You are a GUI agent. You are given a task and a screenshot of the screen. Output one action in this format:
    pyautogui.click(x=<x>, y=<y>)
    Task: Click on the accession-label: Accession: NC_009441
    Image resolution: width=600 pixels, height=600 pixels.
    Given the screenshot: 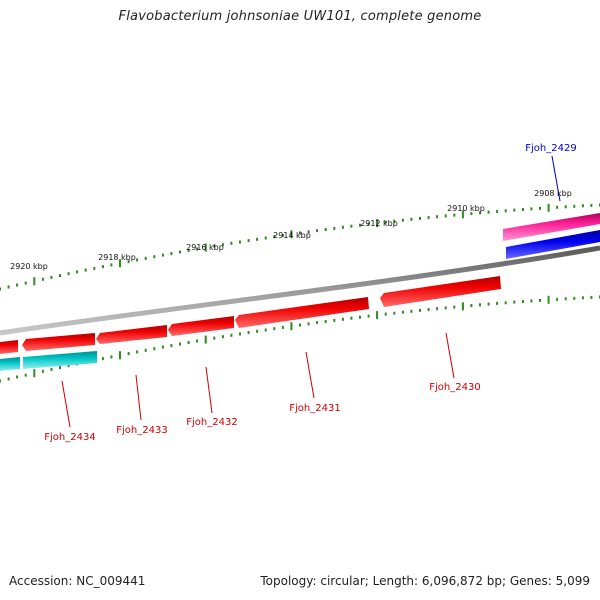 What is the action you would take?
    pyautogui.click(x=77, y=581)
    